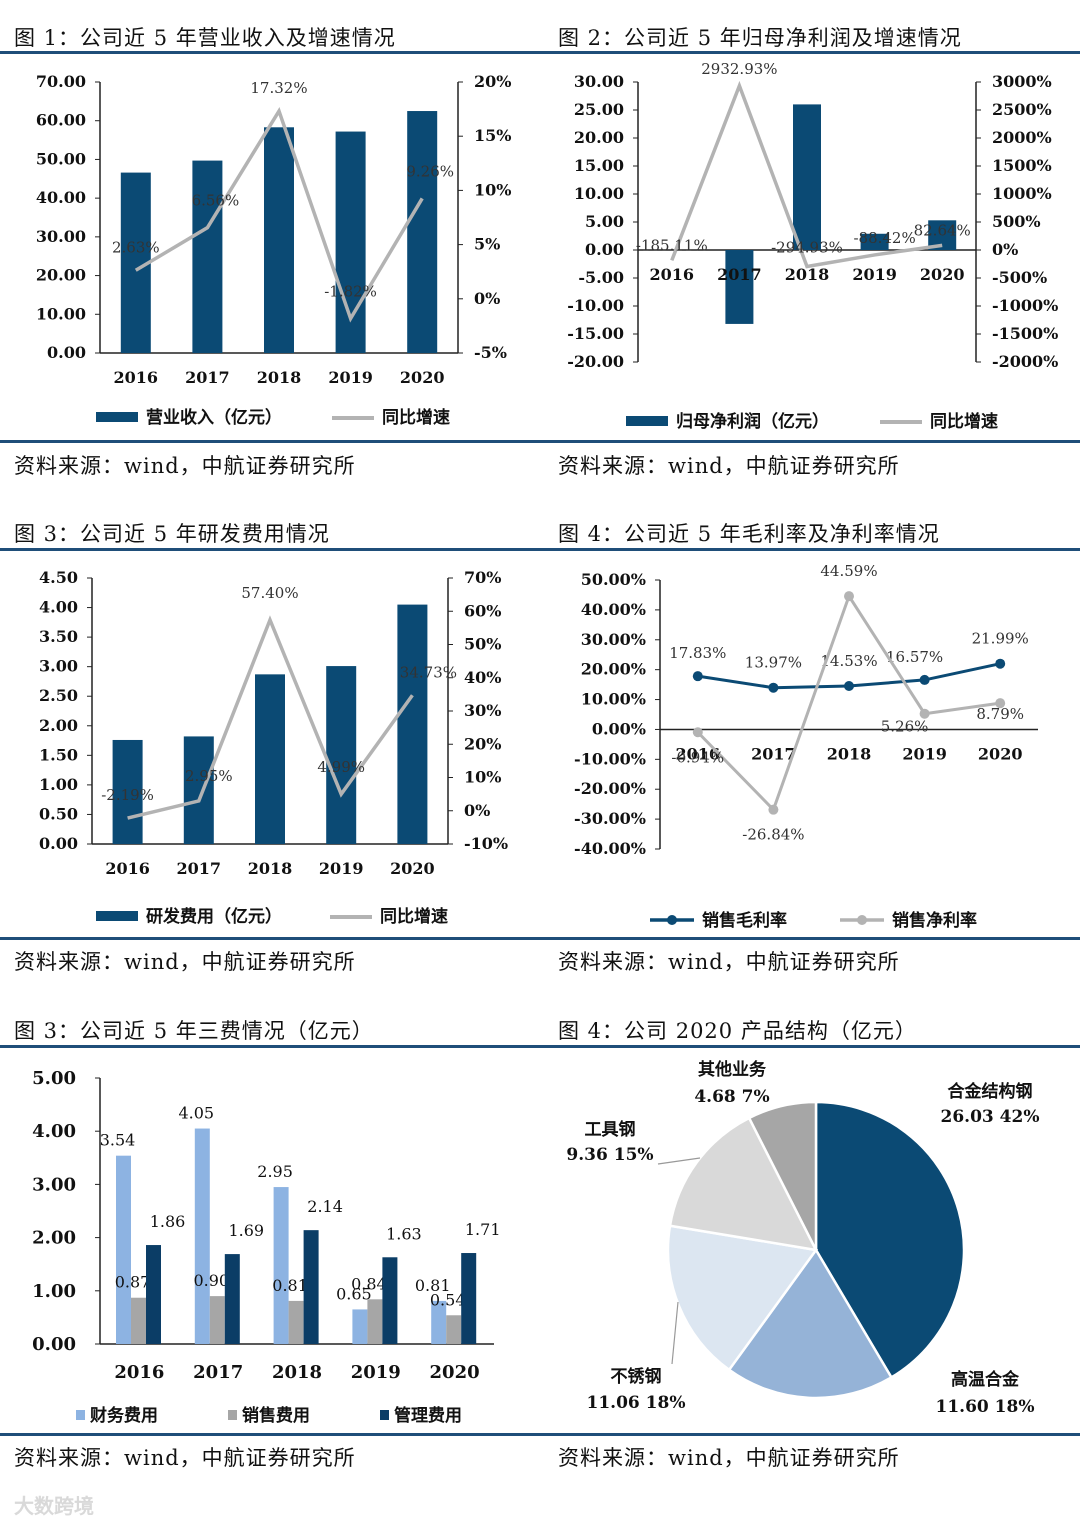  What do you see at coordinates (807, 177) in the screenshot?
I see `bar-2018` at bounding box center [807, 177].